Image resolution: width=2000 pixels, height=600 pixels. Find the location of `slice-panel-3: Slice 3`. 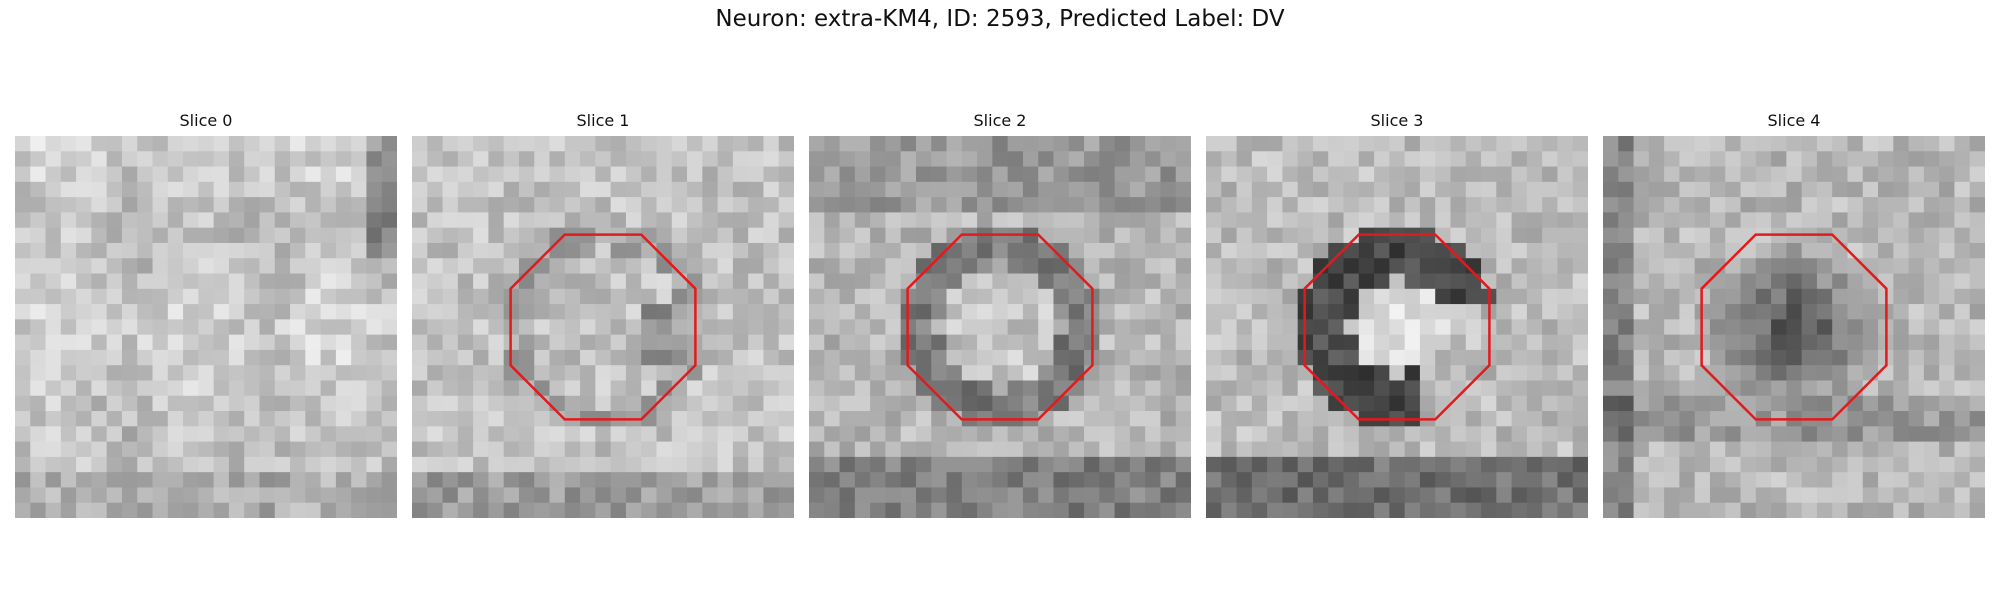

slice-panel-3: Slice 3 is located at coordinates (1397, 314).